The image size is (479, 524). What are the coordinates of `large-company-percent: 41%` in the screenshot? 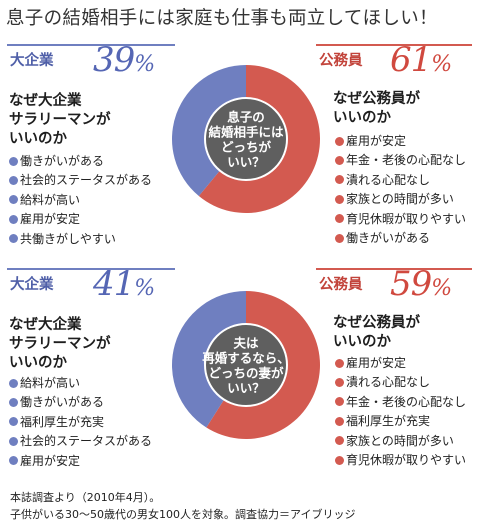 It's located at (124, 284).